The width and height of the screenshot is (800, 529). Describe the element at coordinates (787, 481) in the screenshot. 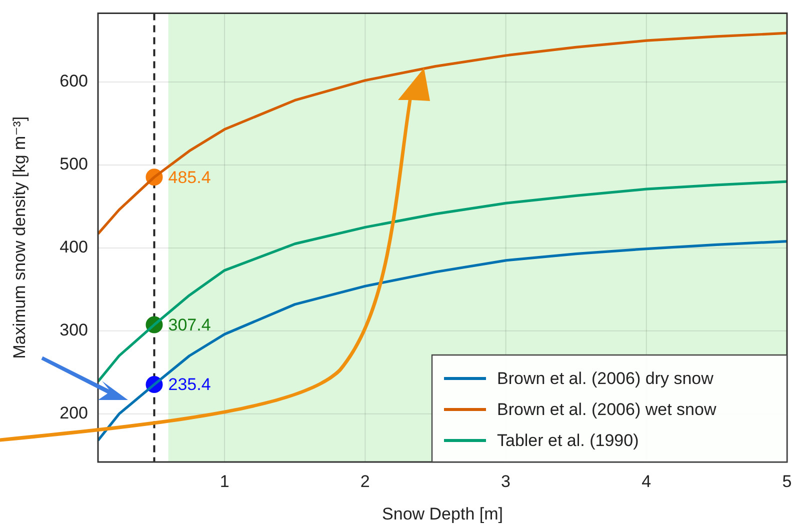

I see `x-tick-label: 5` at that location.